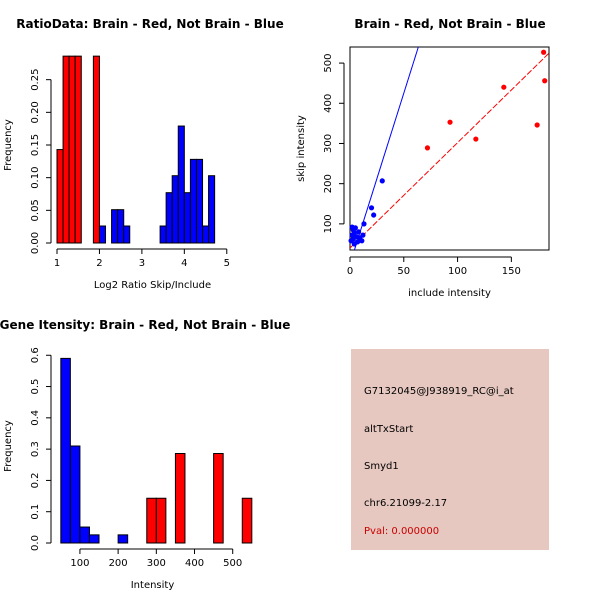 This screenshot has height=600, width=600. I want to click on intensity_hist-y-tick-label: 0.0, so click(35, 543).